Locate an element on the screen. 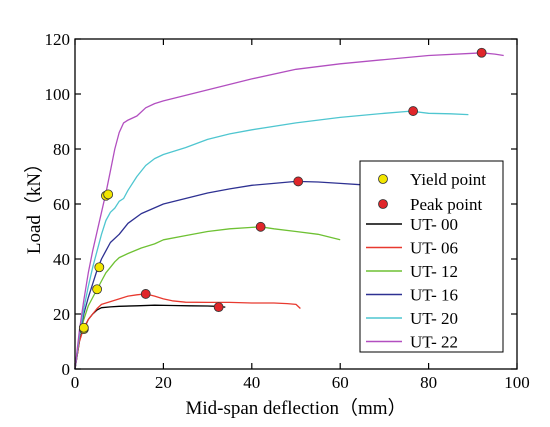 The image size is (550, 427). legend-series-label: UT- 00 is located at coordinates (434, 224).